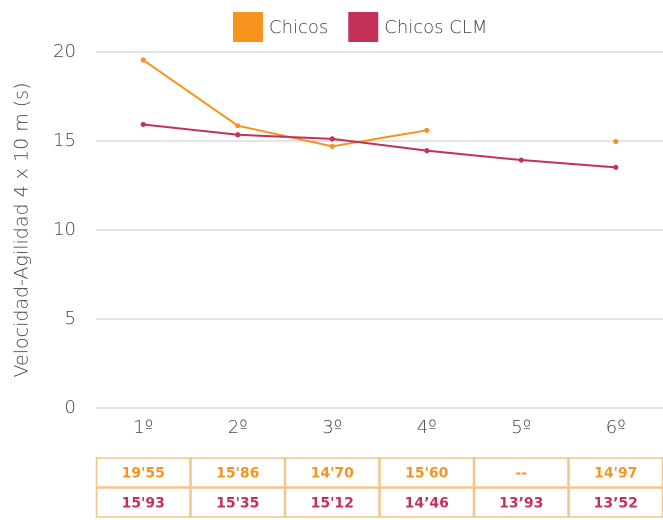  I want to click on x-tick-label: 5º, so click(521, 427).